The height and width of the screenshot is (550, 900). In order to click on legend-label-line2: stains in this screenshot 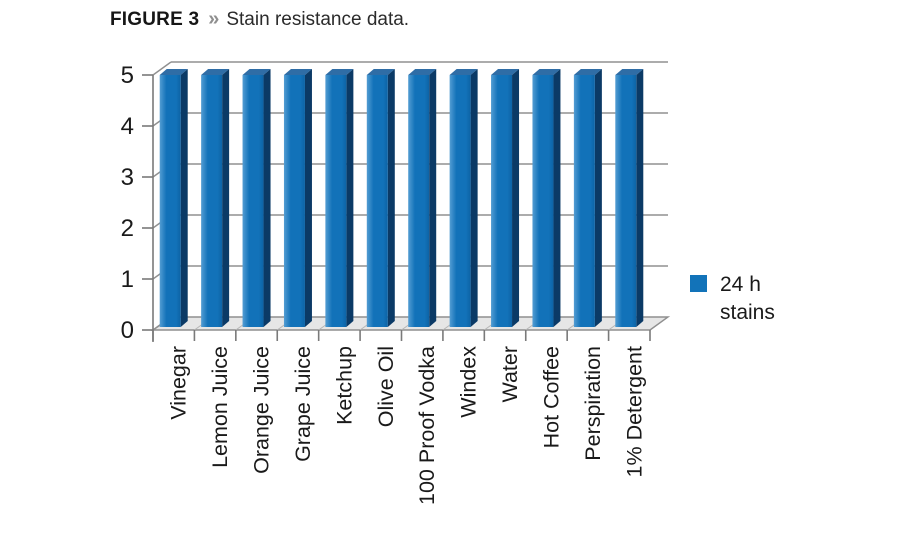, I will do `click(747, 312)`.